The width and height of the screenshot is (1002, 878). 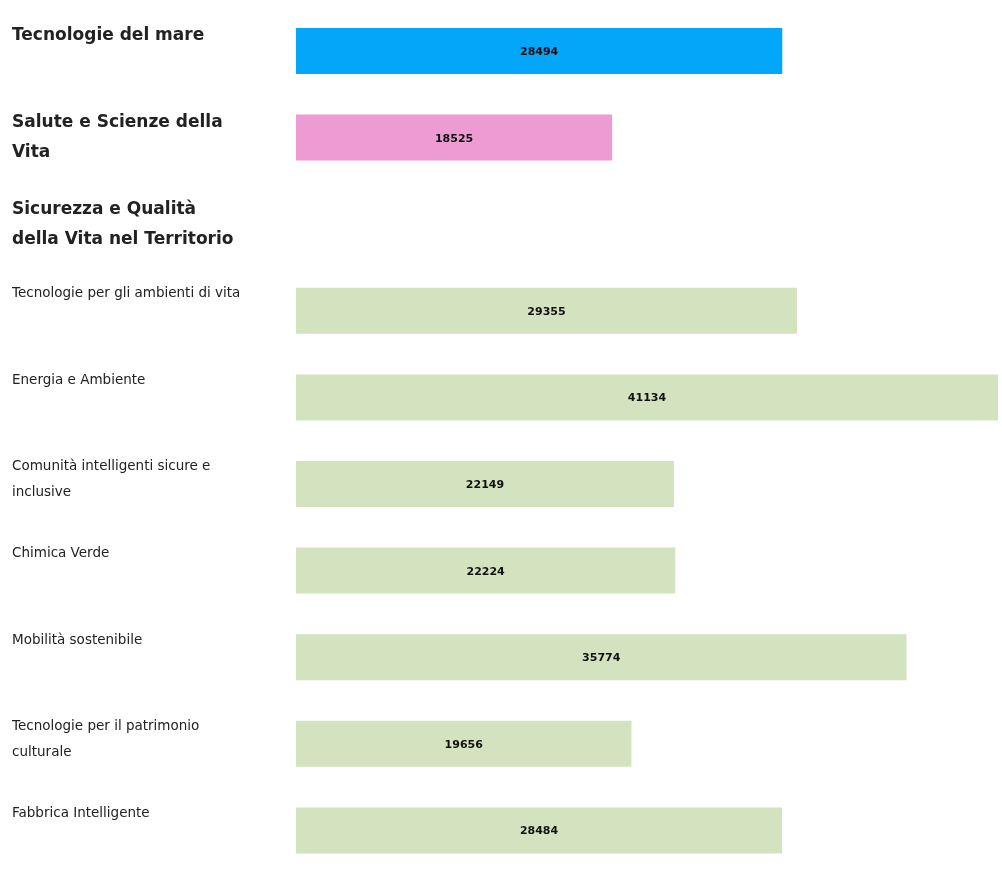 I want to click on data-label: 28494, so click(x=539, y=51).